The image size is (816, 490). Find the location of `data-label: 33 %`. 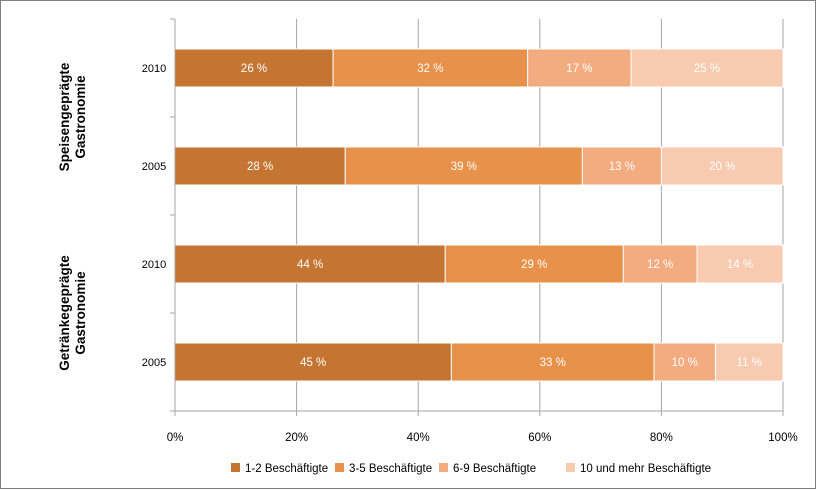

data-label: 33 % is located at coordinates (553, 363).